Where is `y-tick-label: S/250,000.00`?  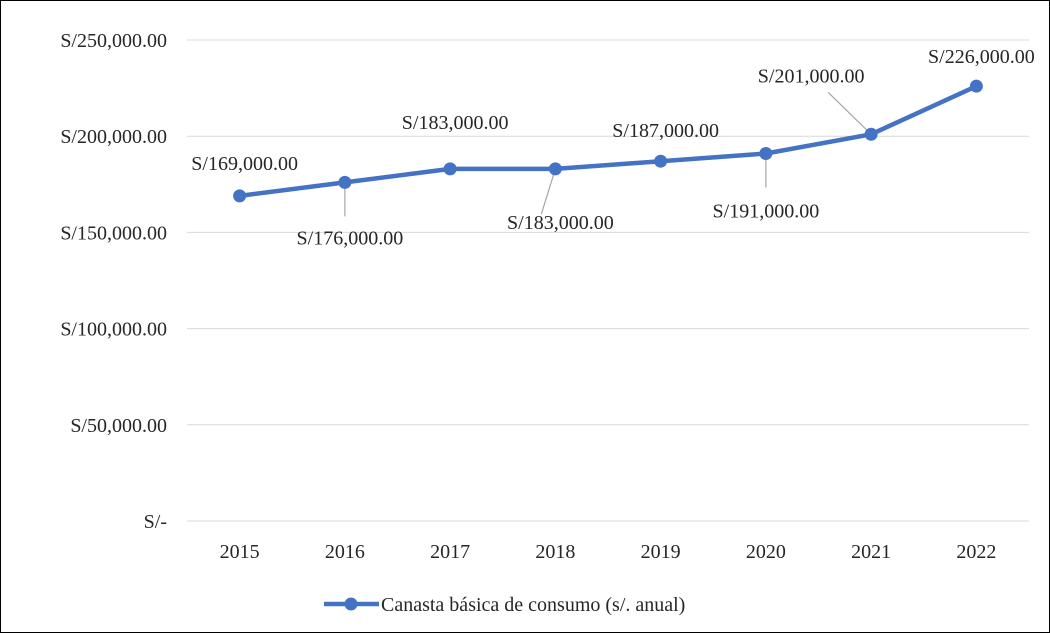
y-tick-label: S/250,000.00 is located at coordinates (113, 41).